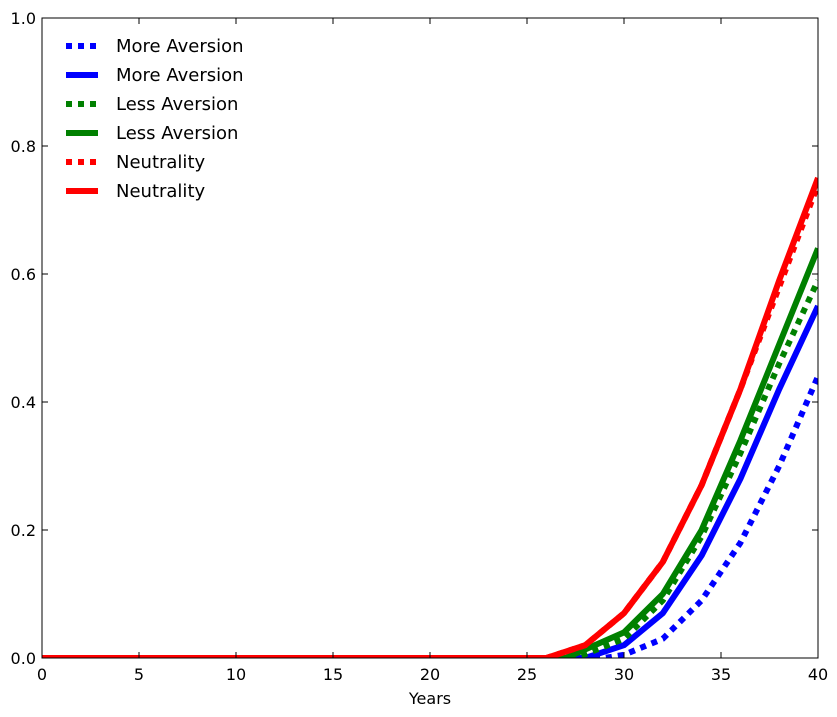  Describe the element at coordinates (23, 530) in the screenshot. I see `y-tick-label: 0.2` at that location.